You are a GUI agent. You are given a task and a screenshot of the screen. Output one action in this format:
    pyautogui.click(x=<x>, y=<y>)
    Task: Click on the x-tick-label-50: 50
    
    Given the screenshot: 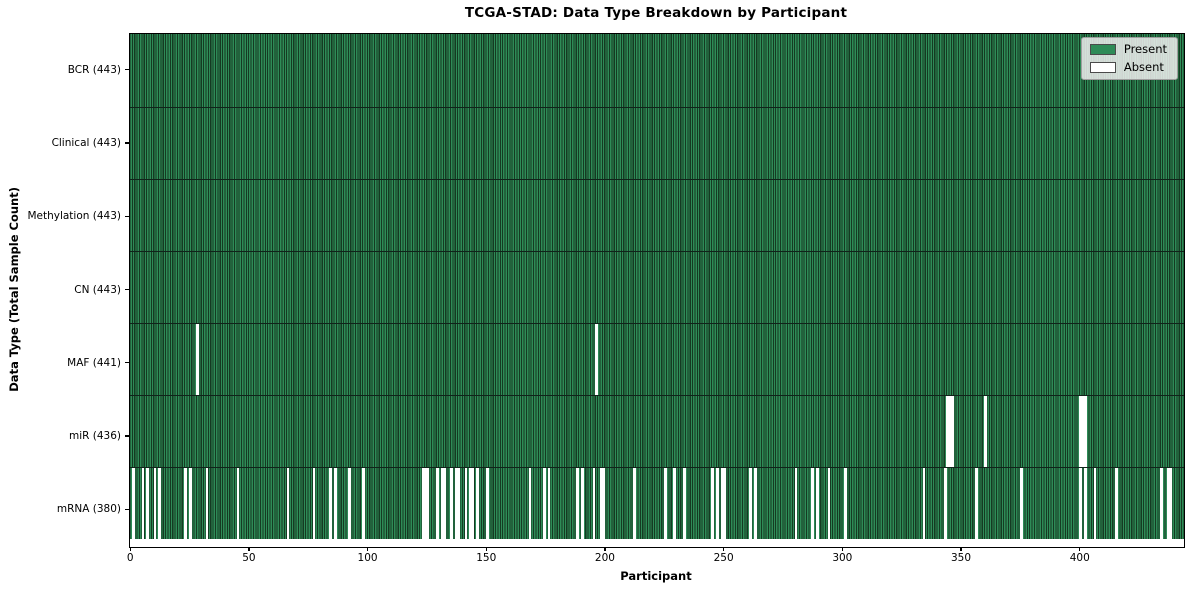 What is the action you would take?
    pyautogui.click(x=249, y=558)
    